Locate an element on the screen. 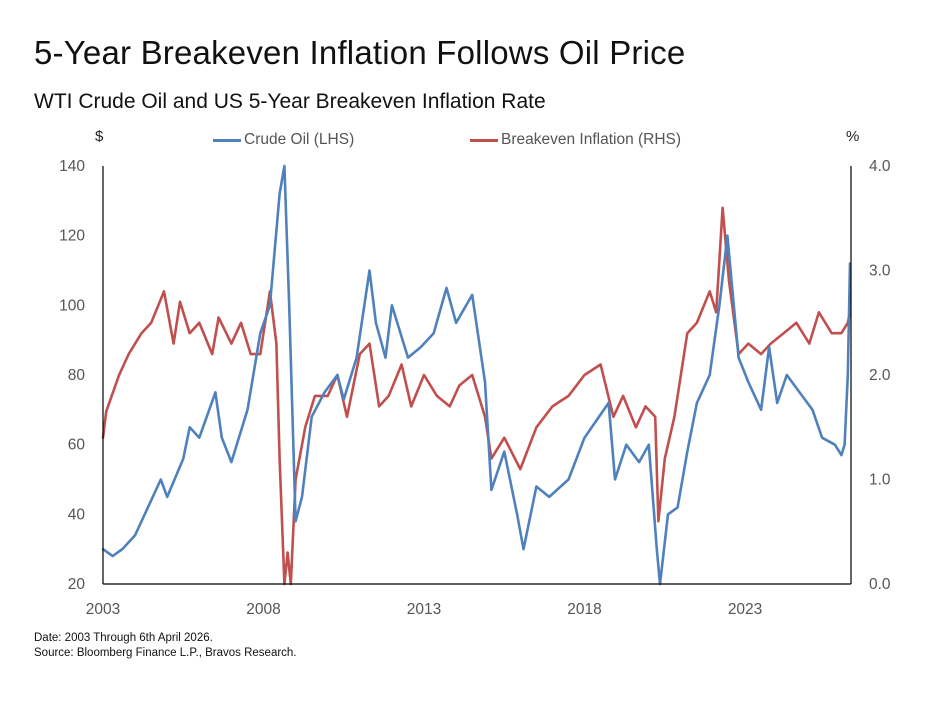  legend-item-oil: Crude Oil (LHS) is located at coordinates (283, 140).